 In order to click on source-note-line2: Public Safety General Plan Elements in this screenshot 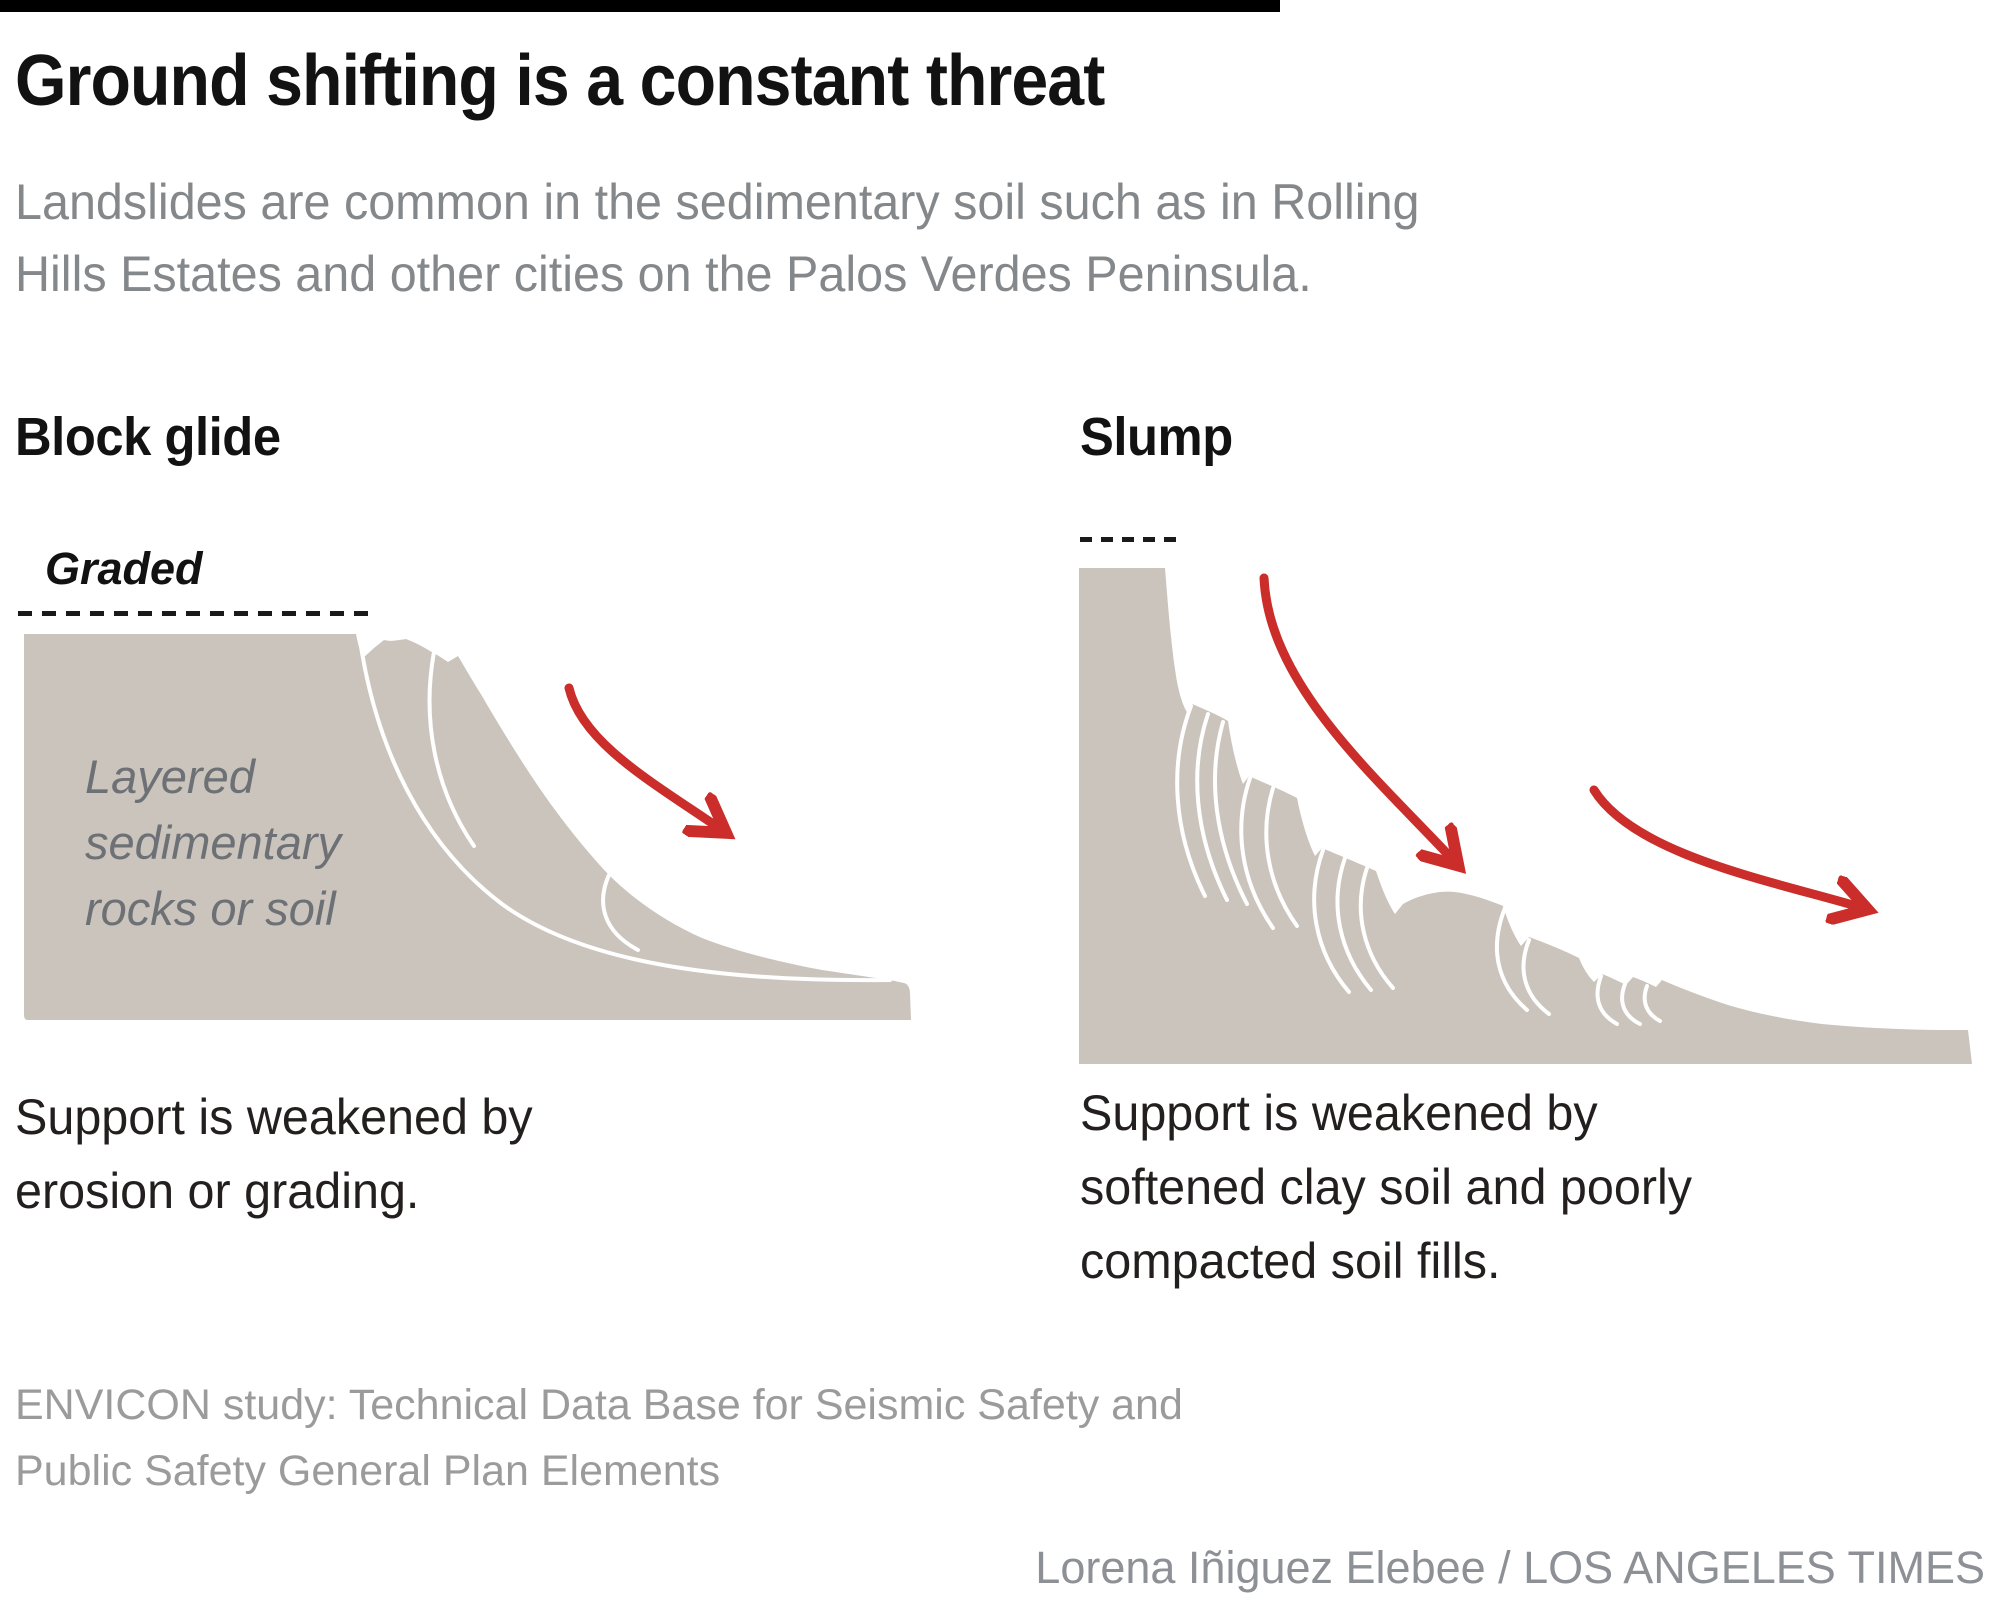, I will do `click(368, 1471)`.